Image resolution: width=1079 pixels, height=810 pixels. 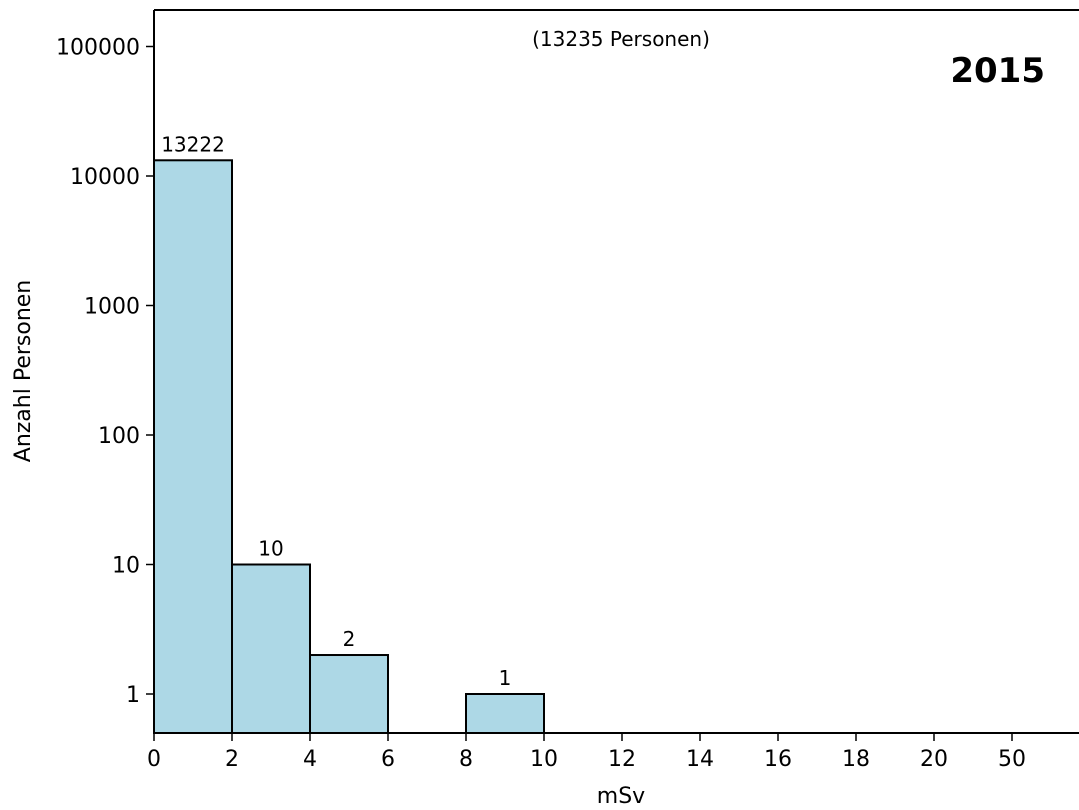 I want to click on x-tick-label: 14, so click(x=700, y=759).